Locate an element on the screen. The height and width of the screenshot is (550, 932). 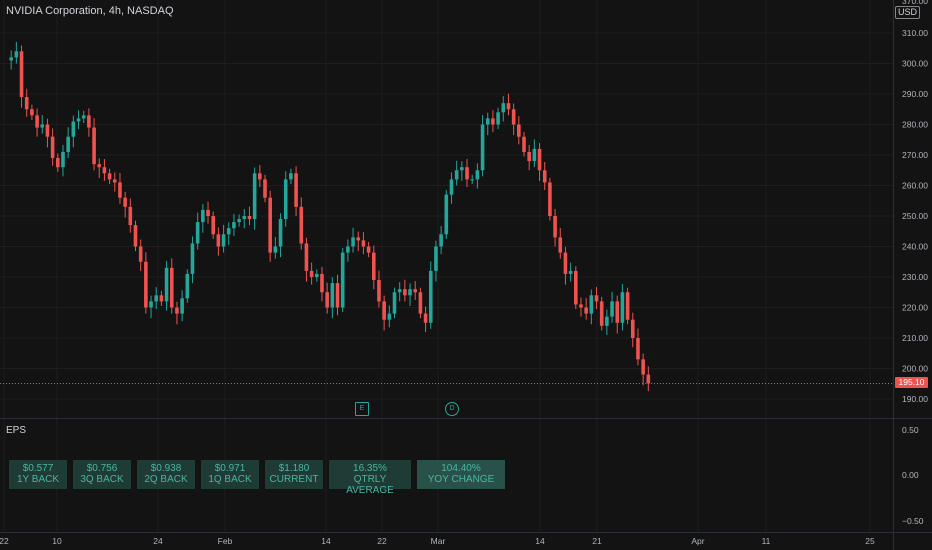
time-tick-label: Mar is located at coordinates (438, 541).